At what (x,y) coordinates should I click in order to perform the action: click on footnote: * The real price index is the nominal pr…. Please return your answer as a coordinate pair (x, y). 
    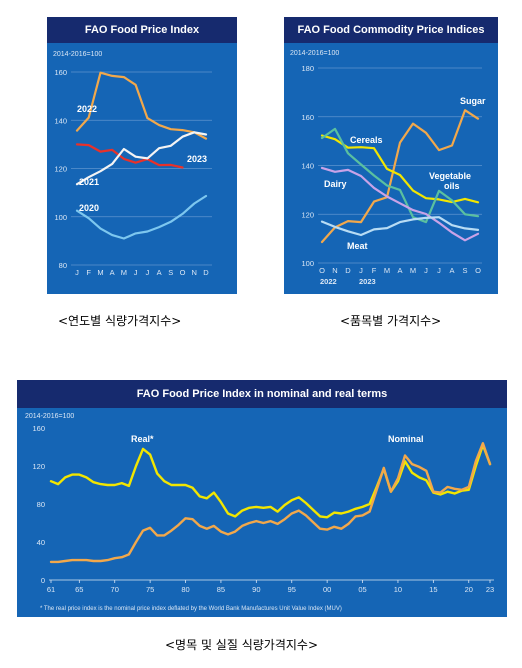
    Looking at the image, I should click on (191, 609).